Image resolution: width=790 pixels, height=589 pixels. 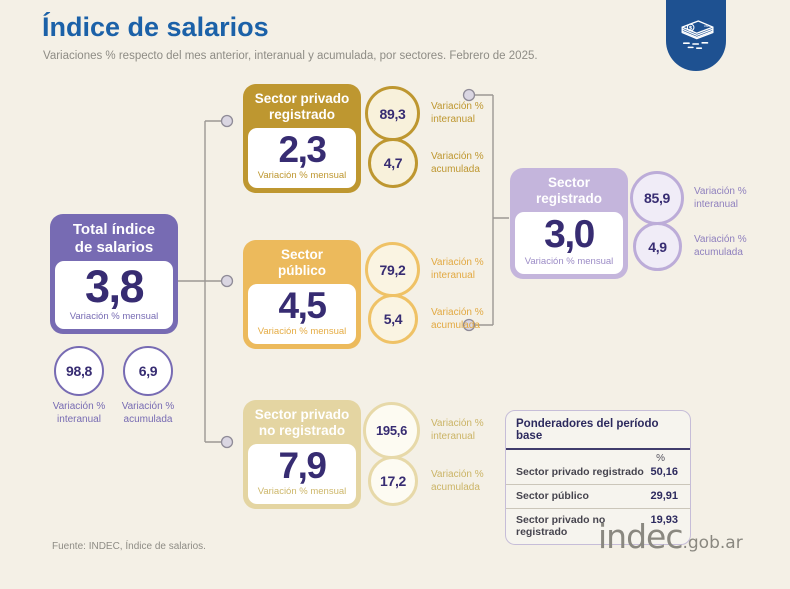 I want to click on reg-monthly-label: Variación % mensual, so click(x=302, y=175).